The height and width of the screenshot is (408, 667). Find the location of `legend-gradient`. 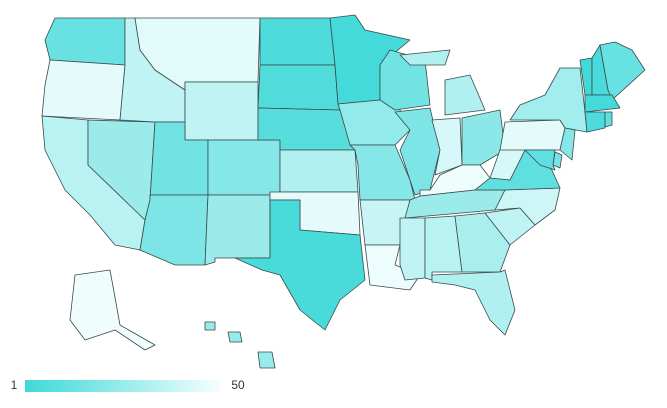

legend-gradient is located at coordinates (122, 386).